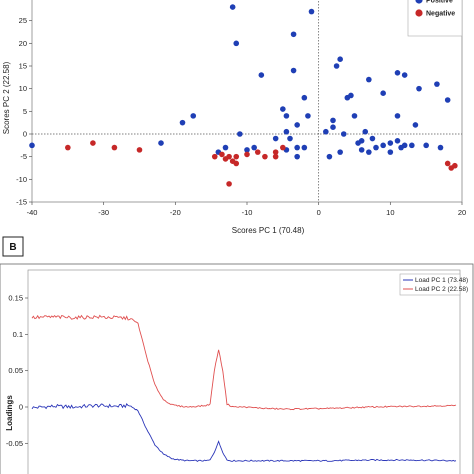 This screenshot has height=474, width=474. What do you see at coordinates (25, 111) in the screenshot?
I see `y-tick-label: 5` at bounding box center [25, 111].